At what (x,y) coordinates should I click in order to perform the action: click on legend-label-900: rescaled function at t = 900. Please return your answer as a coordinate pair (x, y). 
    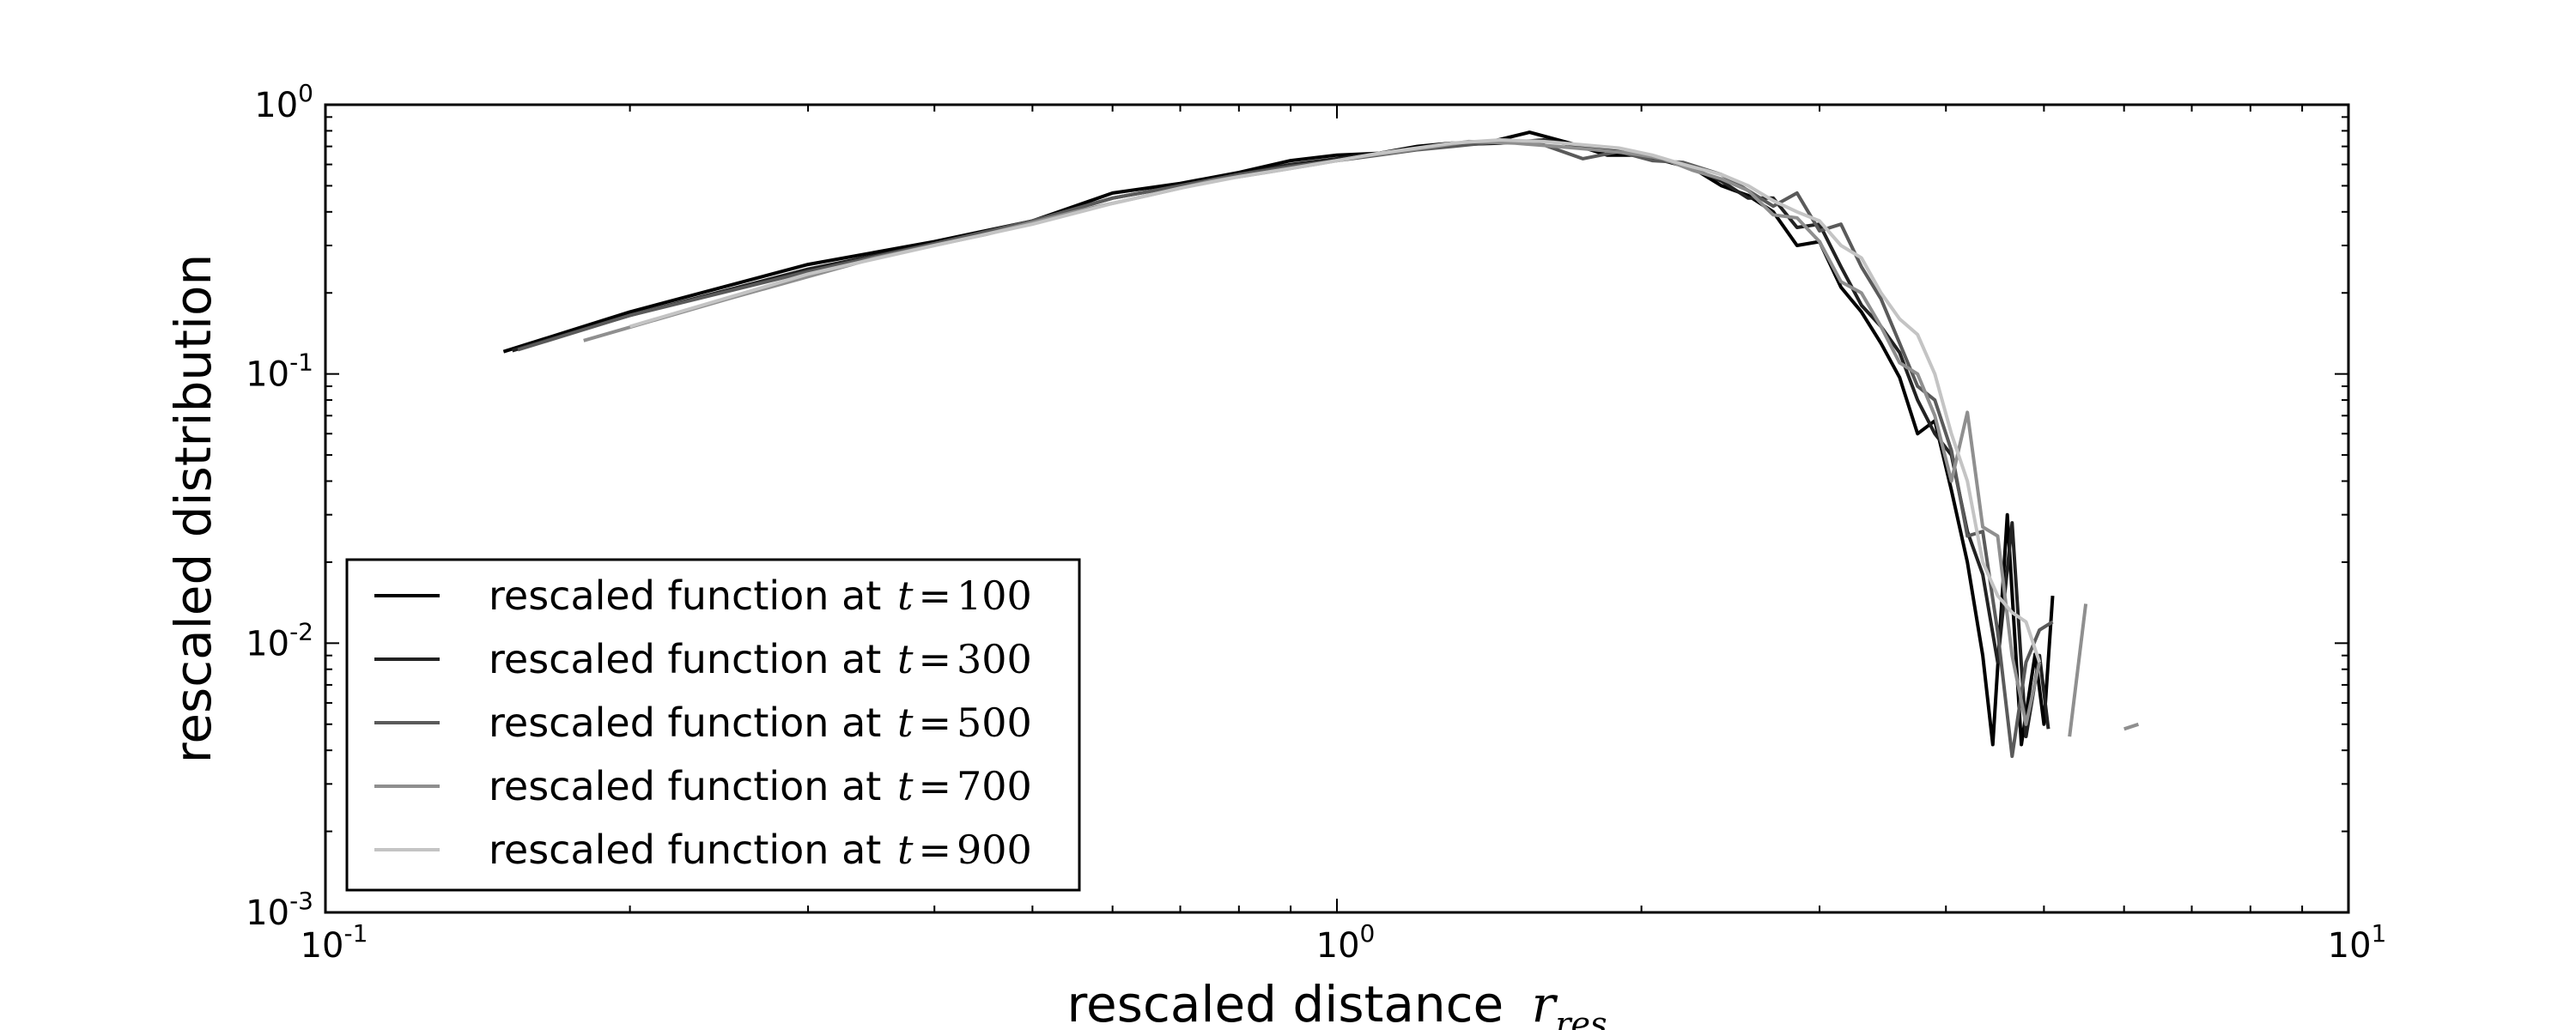
    Looking at the image, I should click on (760, 850).